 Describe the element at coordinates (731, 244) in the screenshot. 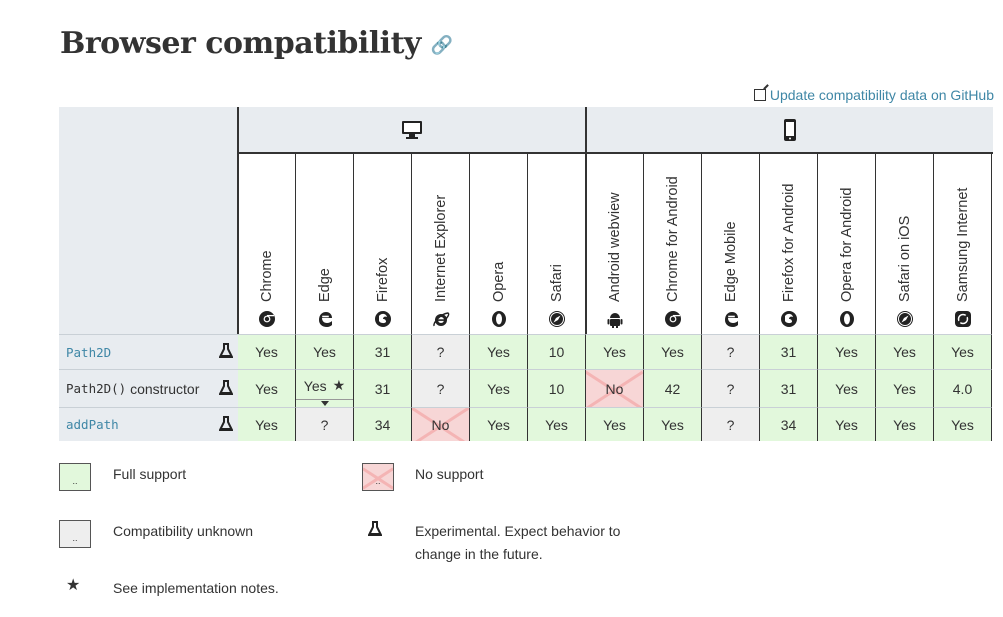

I see `browser-header: Edge Mobile` at that location.